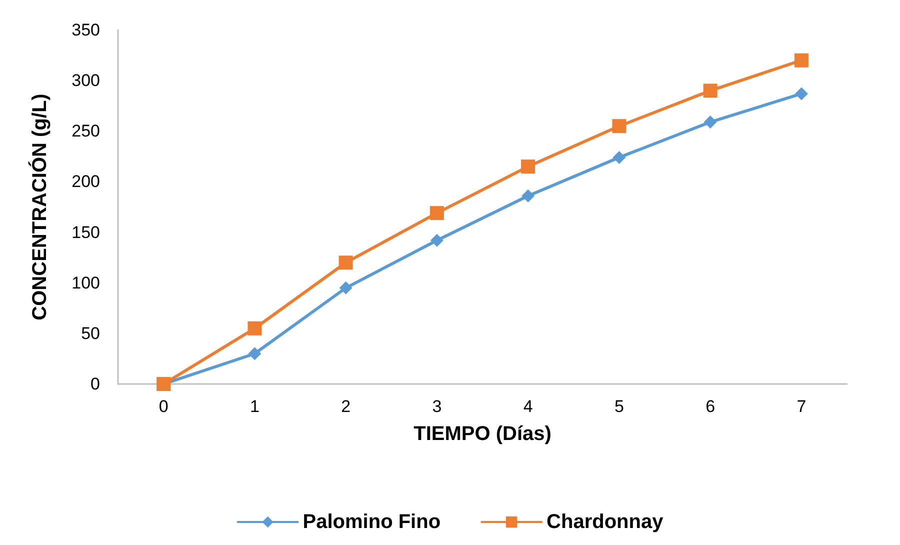  What do you see at coordinates (371, 522) in the screenshot?
I see `legend-label: Palomino Fino` at bounding box center [371, 522].